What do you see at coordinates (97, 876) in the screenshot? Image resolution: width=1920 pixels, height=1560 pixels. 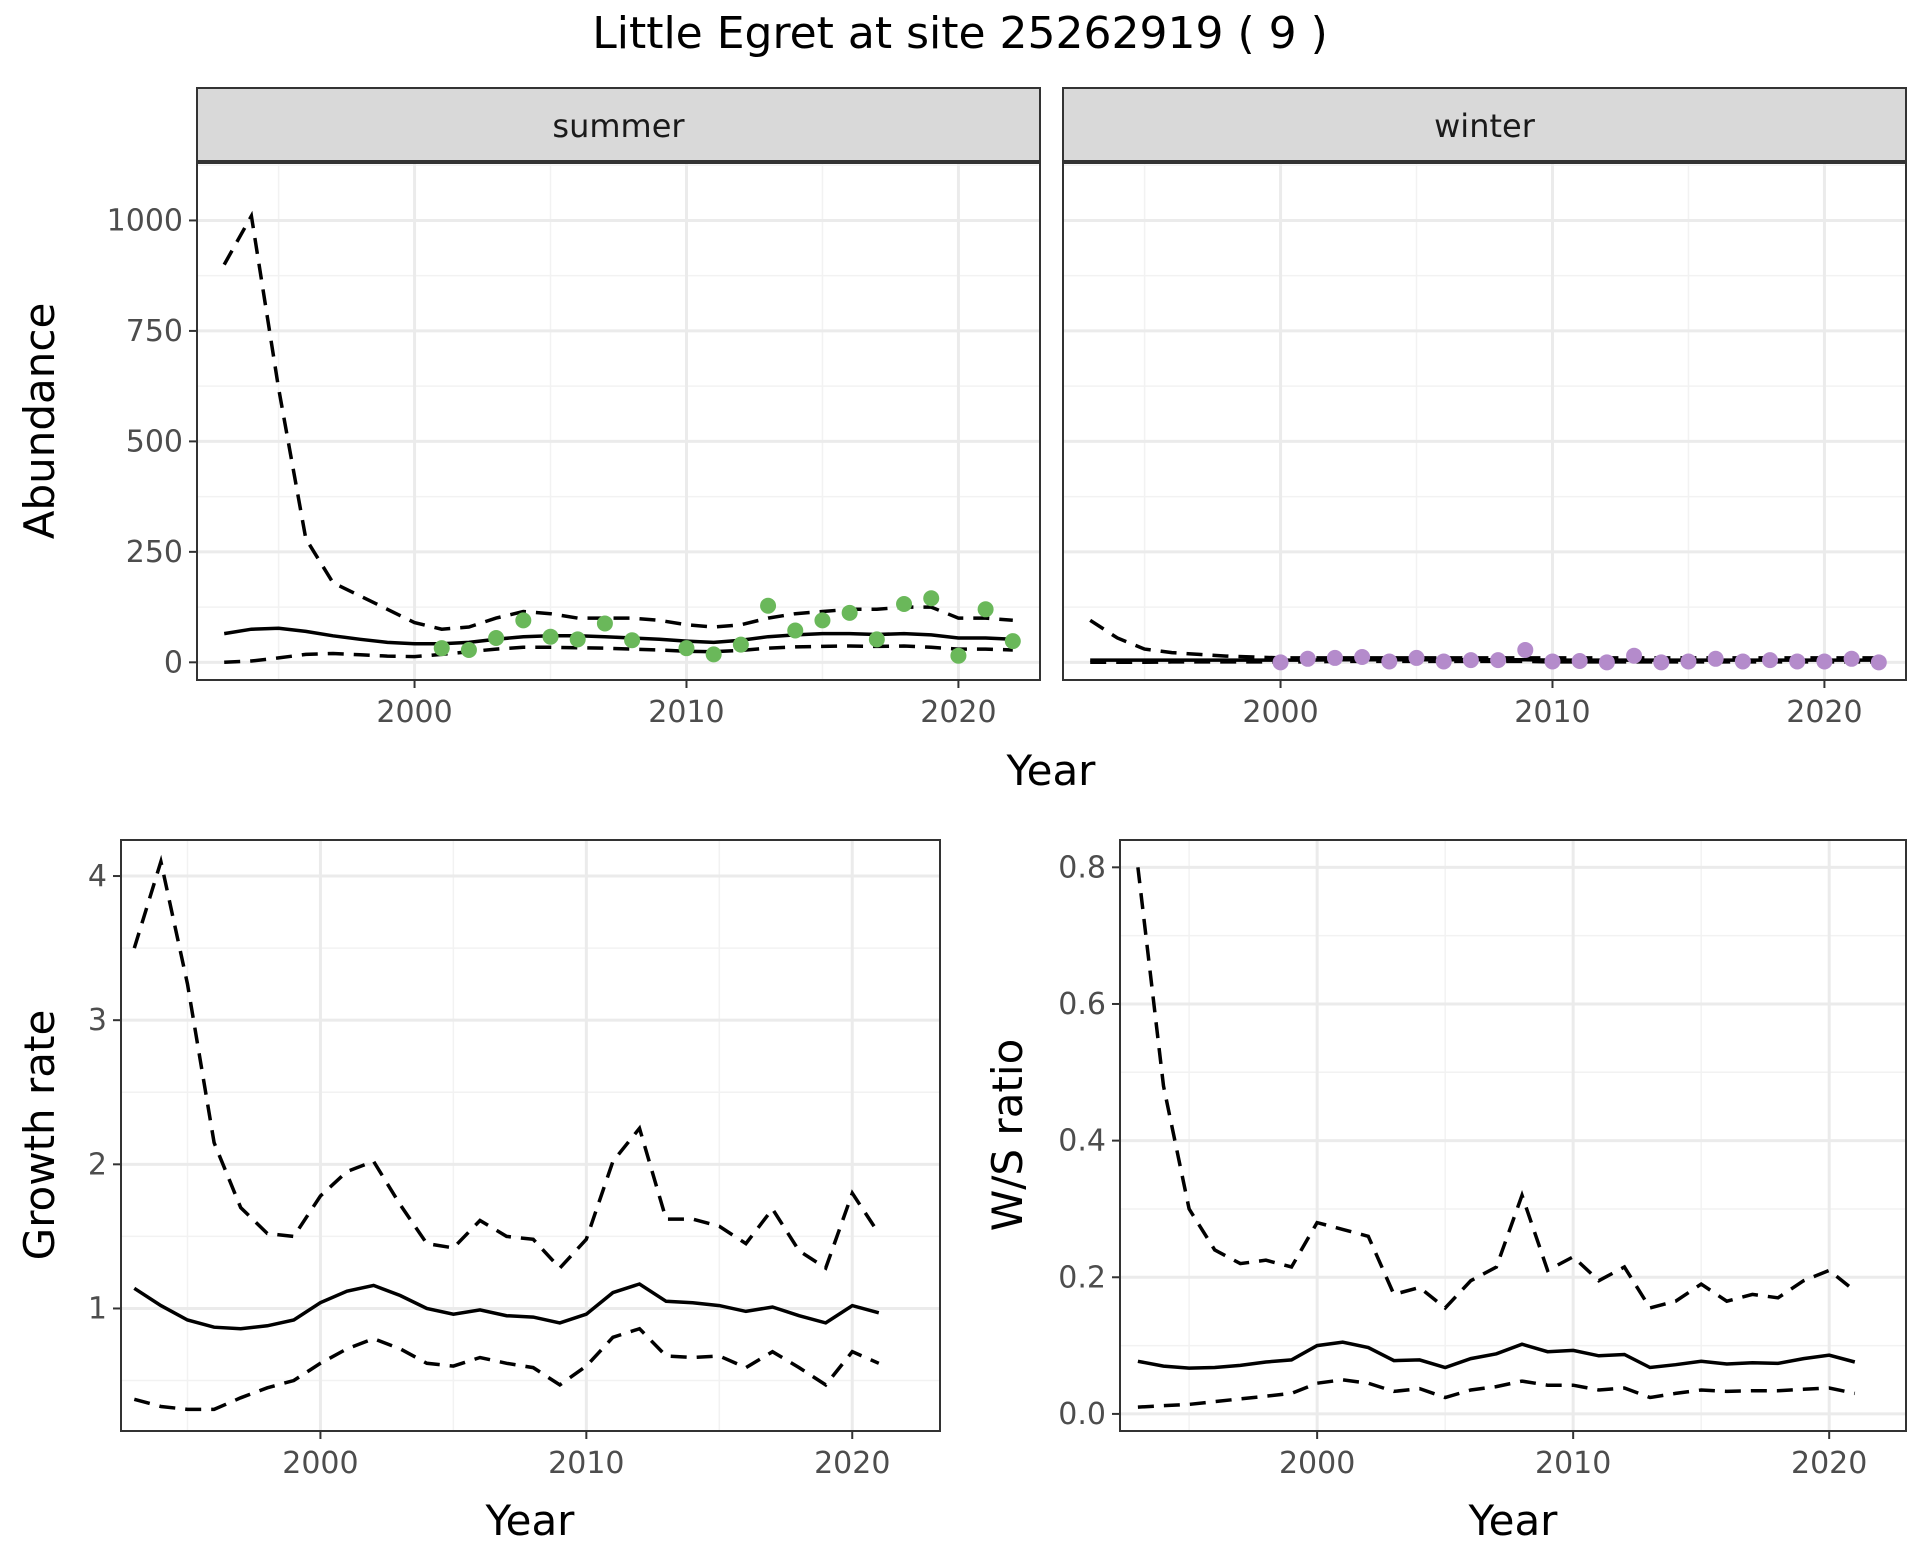 I see `y-tick-label: 4` at bounding box center [97, 876].